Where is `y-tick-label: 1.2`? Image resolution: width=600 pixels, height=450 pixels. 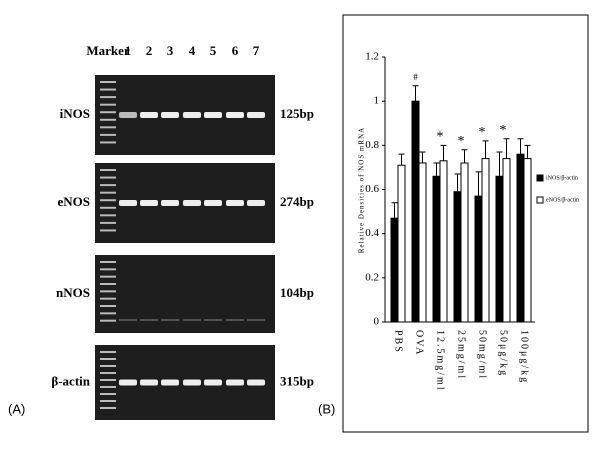
y-tick-label: 1.2 is located at coordinates (372, 57).